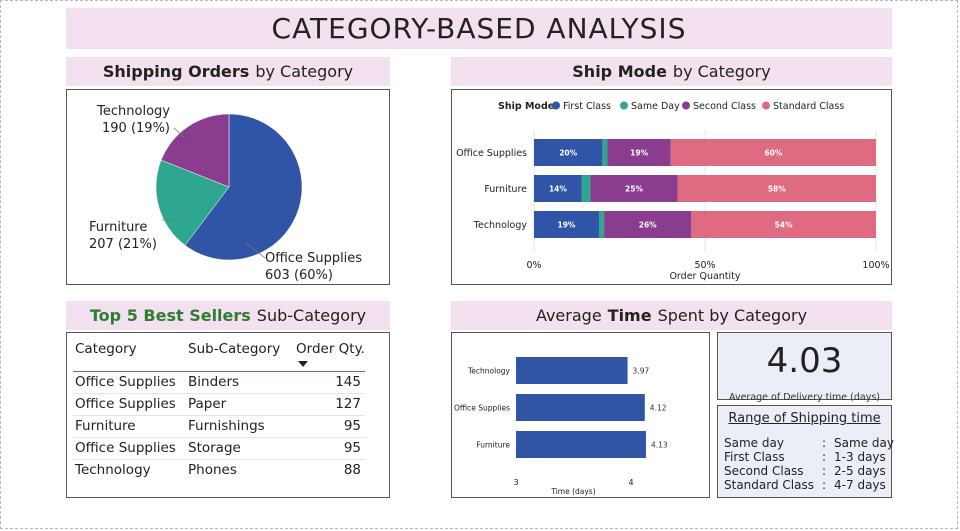 This screenshot has height=531, width=960. I want to click on avg-time-title-pre: Average, so click(568, 315).